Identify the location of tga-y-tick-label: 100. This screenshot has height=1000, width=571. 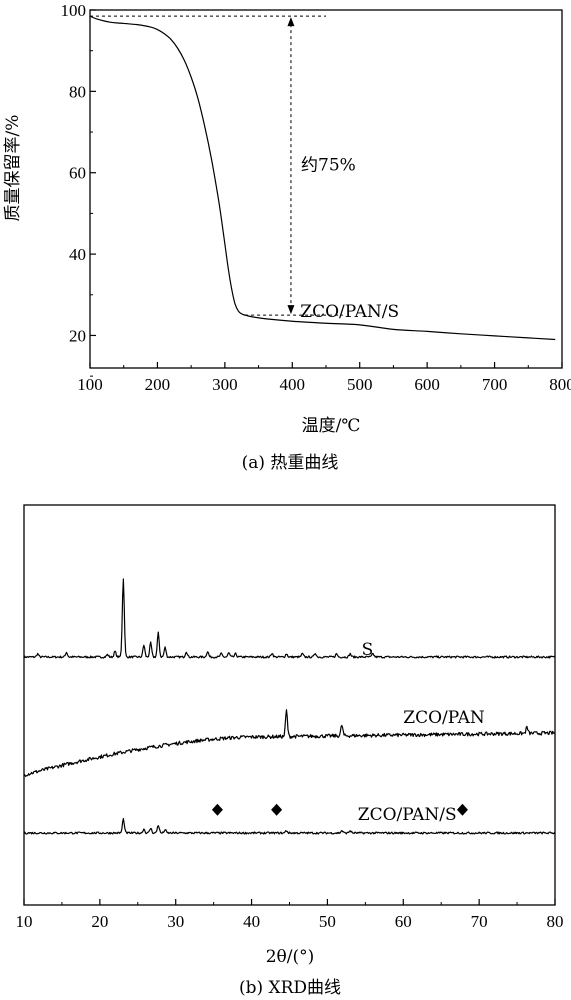
(74, 10).